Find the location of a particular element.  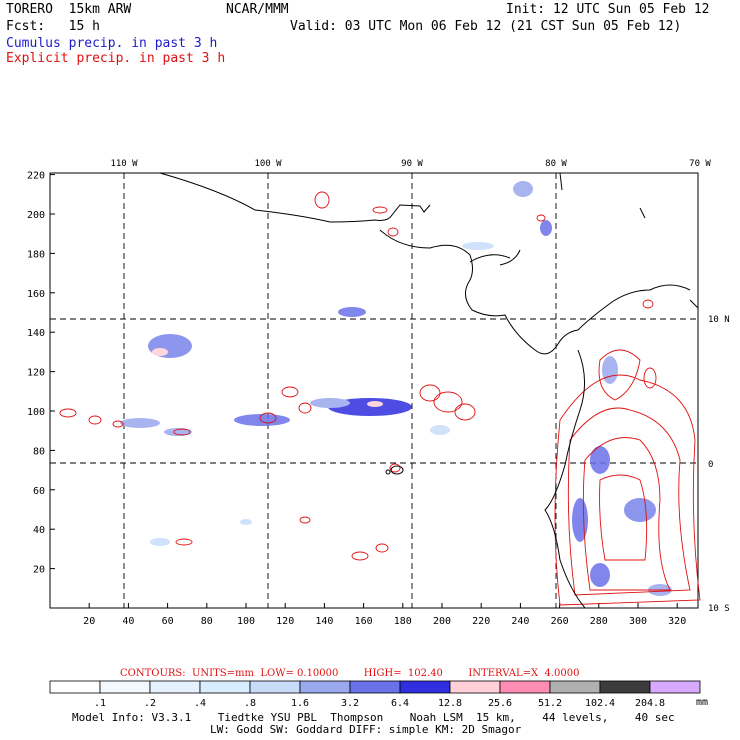

colorbar-label: 12.8 is located at coordinates (450, 703).